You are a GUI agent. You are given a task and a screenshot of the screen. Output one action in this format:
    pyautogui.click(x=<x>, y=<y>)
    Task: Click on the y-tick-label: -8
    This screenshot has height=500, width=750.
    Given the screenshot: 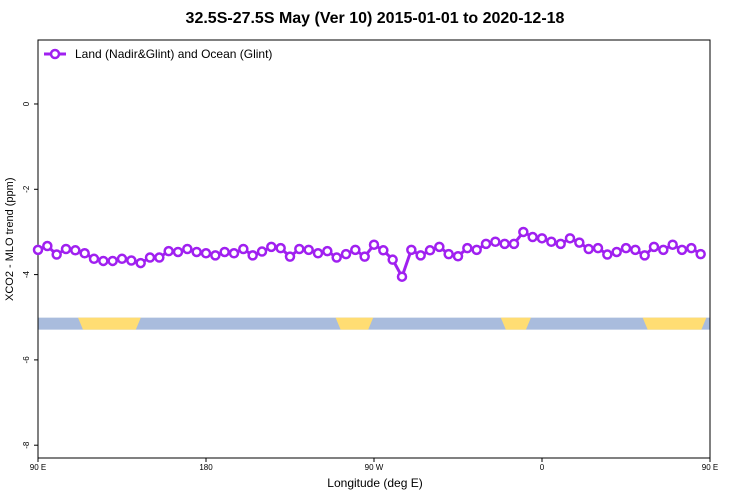 What is the action you would take?
    pyautogui.click(x=26, y=445)
    